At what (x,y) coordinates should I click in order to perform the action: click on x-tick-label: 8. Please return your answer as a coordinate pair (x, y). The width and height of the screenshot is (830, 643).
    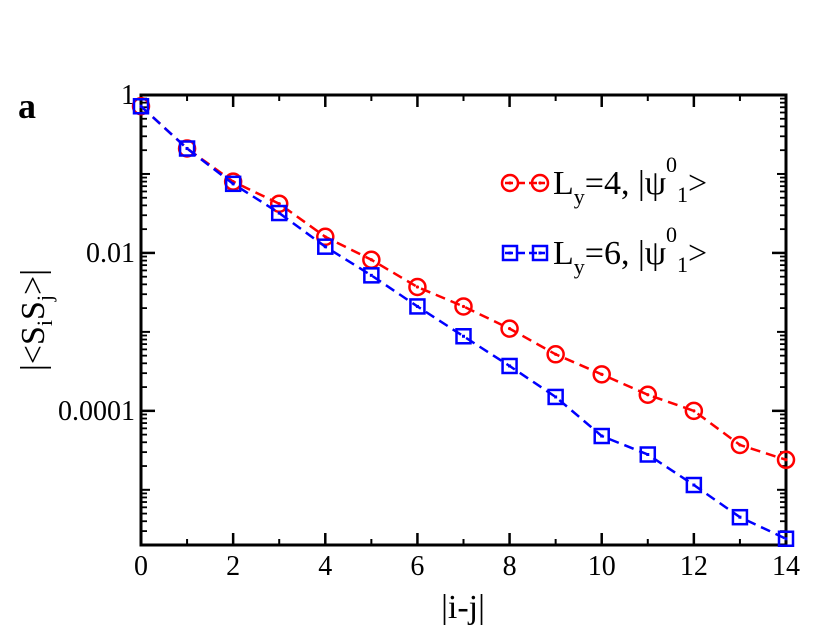
    Looking at the image, I should click on (510, 566).